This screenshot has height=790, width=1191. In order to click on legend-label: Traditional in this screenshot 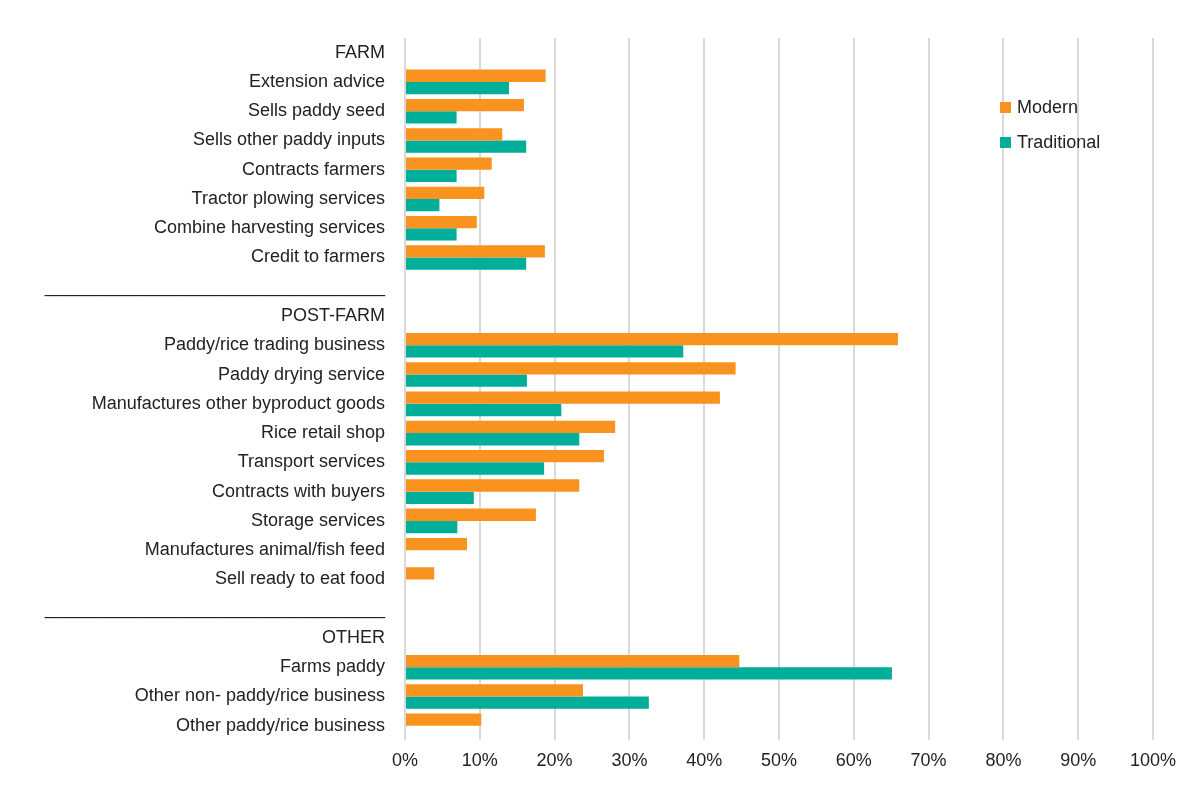, I will do `click(1059, 142)`.